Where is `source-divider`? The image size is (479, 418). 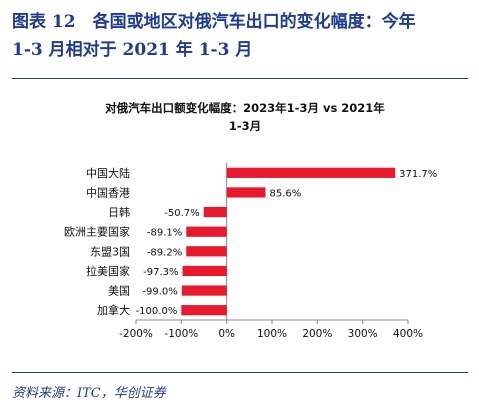
source-divider is located at coordinates (240, 372).